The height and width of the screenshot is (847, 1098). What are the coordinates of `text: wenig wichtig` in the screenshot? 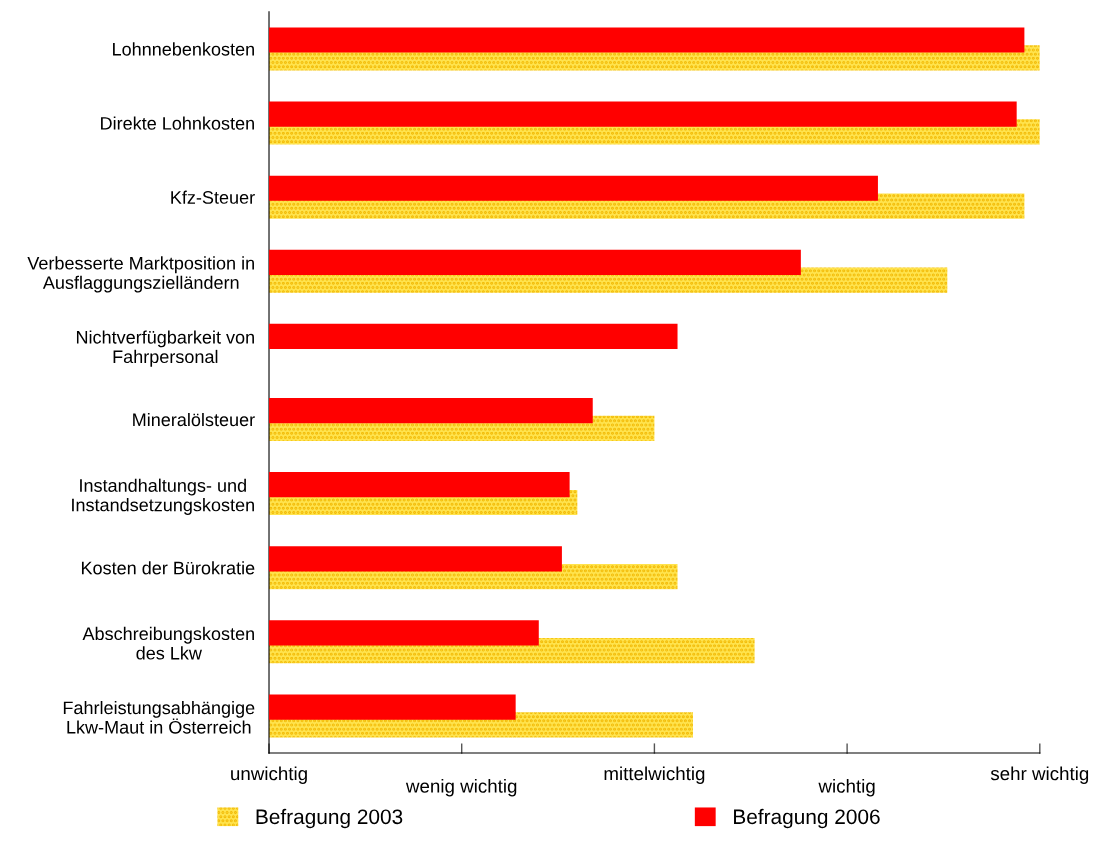 It's located at (461, 787).